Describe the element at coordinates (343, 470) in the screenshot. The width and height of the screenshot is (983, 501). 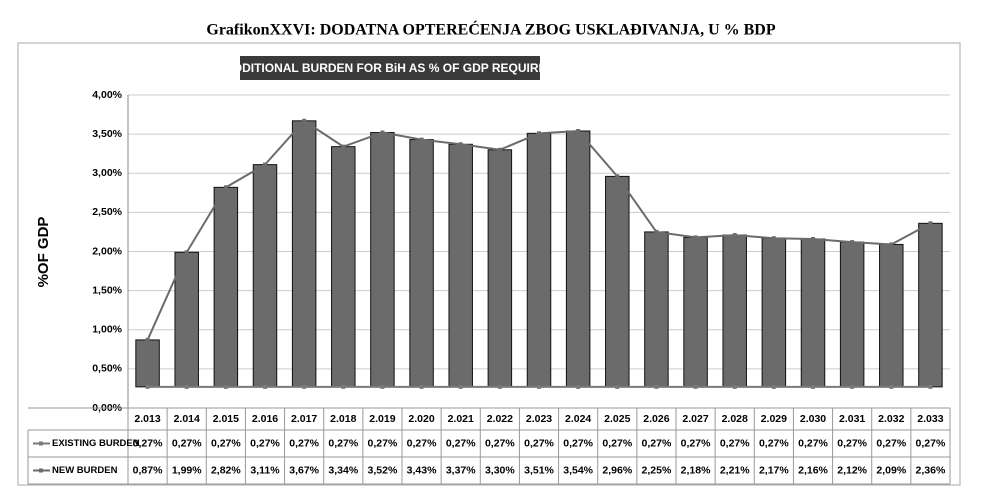
I see `table-value: 3,34%` at that location.